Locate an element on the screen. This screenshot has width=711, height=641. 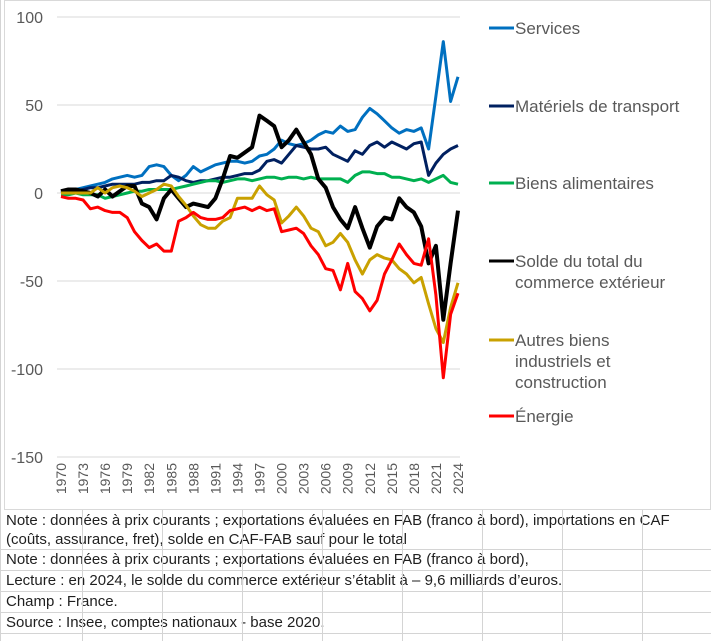
legend-label: Autres biens is located at coordinates (562, 340).